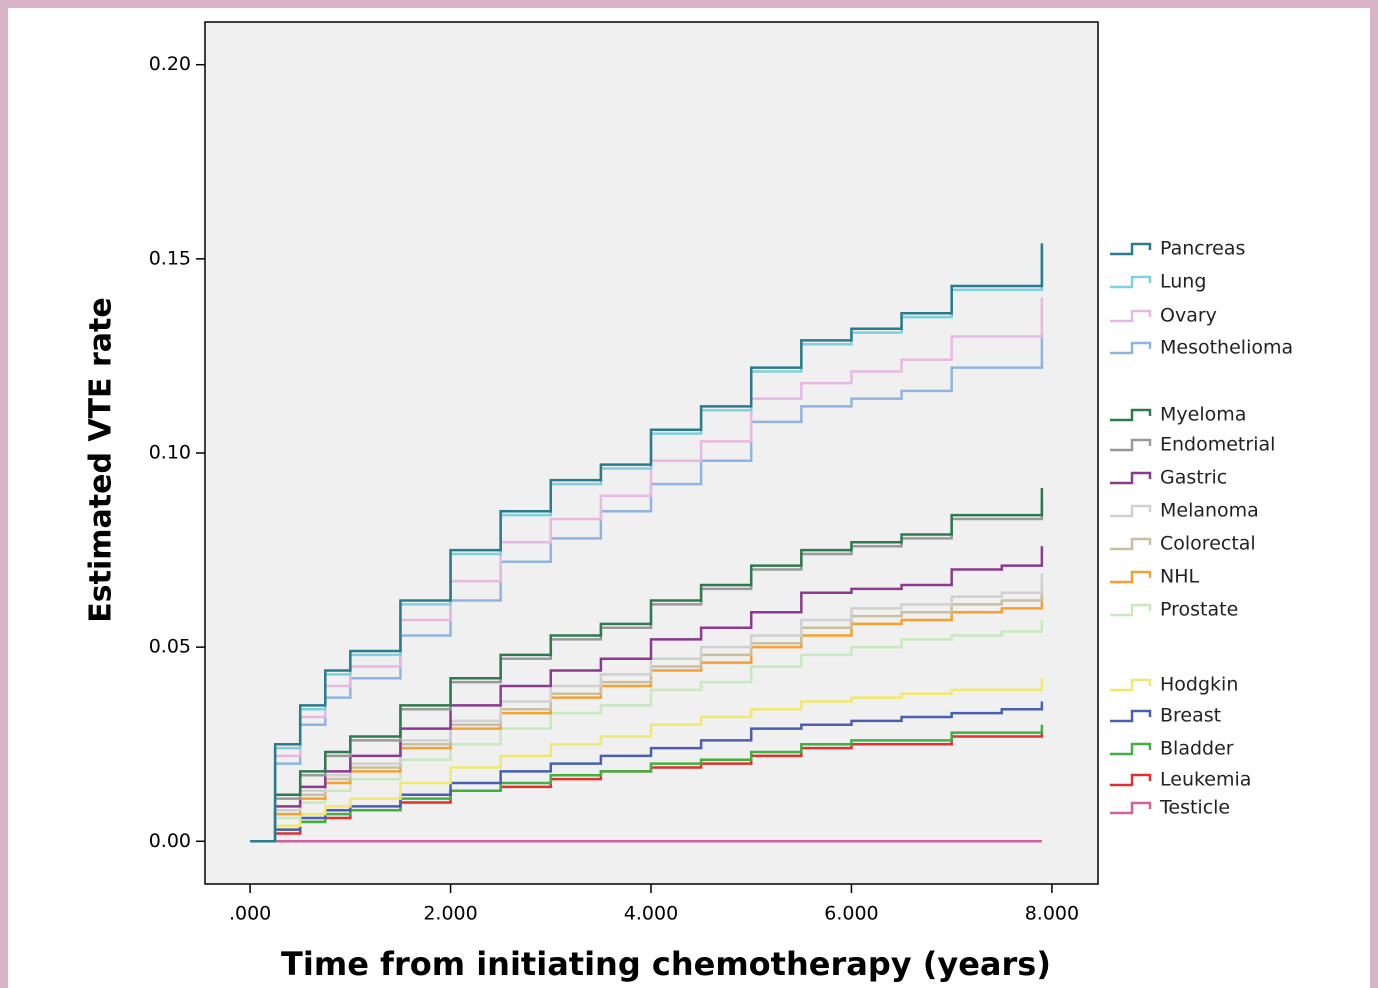 This screenshot has width=1378, height=988. Describe the element at coordinates (651, 914) in the screenshot. I see `x-tick-label: 4.000` at that location.